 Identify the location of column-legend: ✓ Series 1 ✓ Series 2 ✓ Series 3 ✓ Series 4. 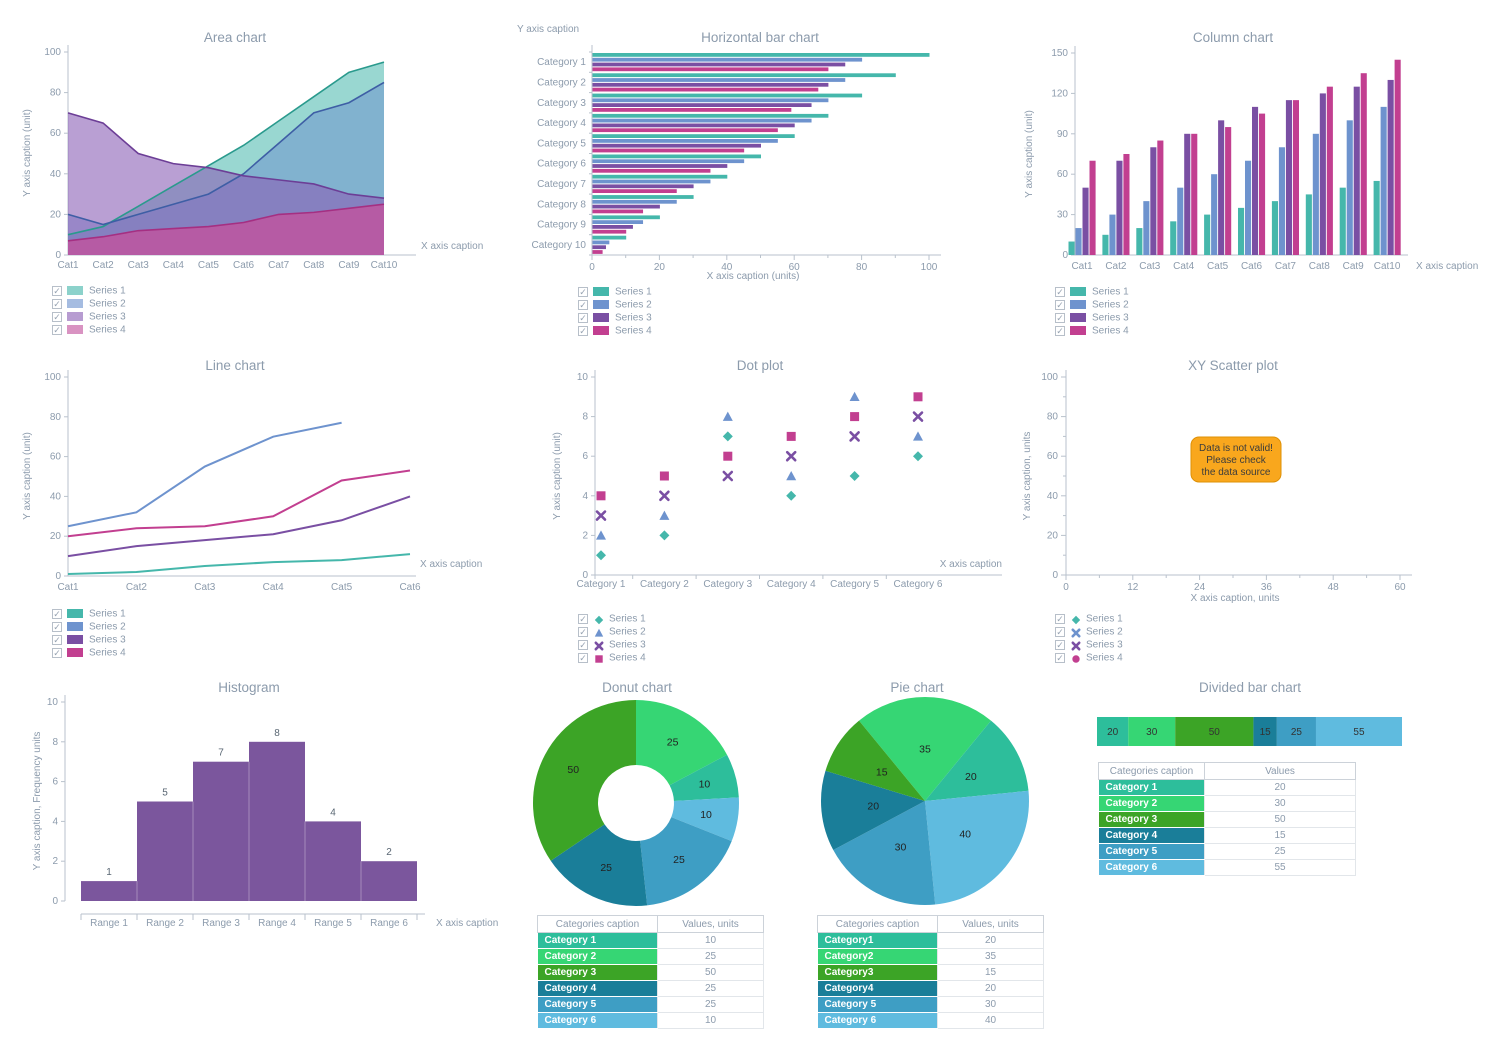
(1092, 311).